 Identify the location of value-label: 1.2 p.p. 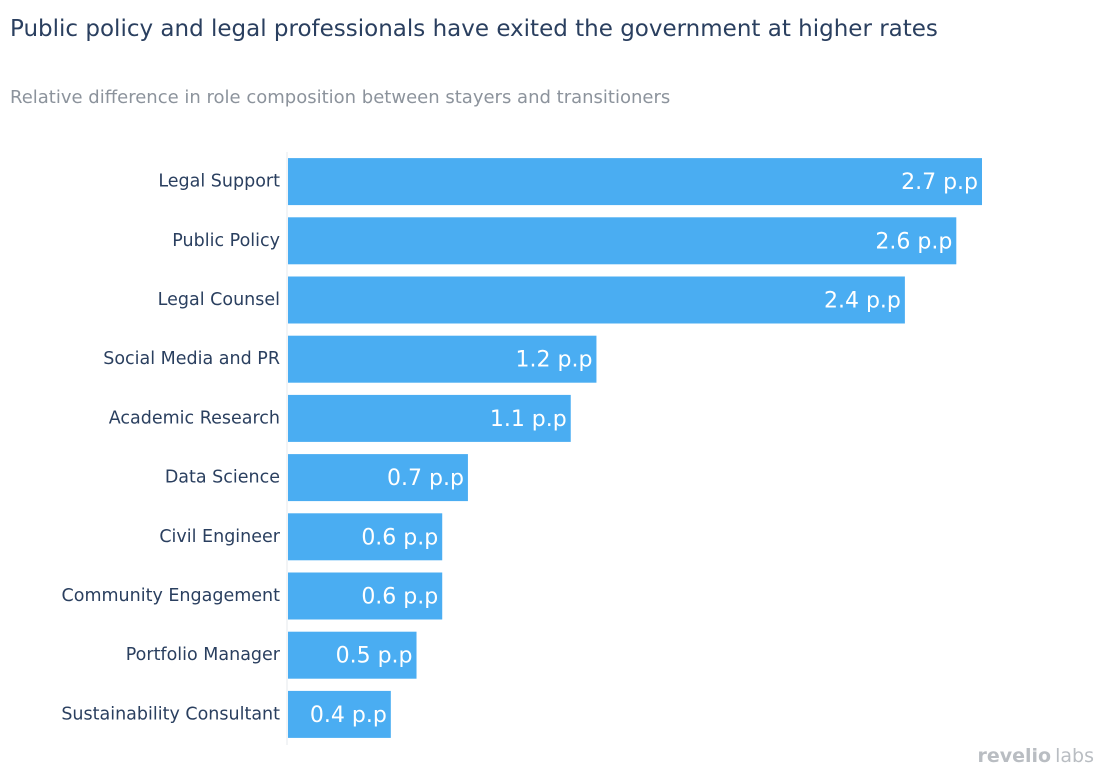
(554, 360).